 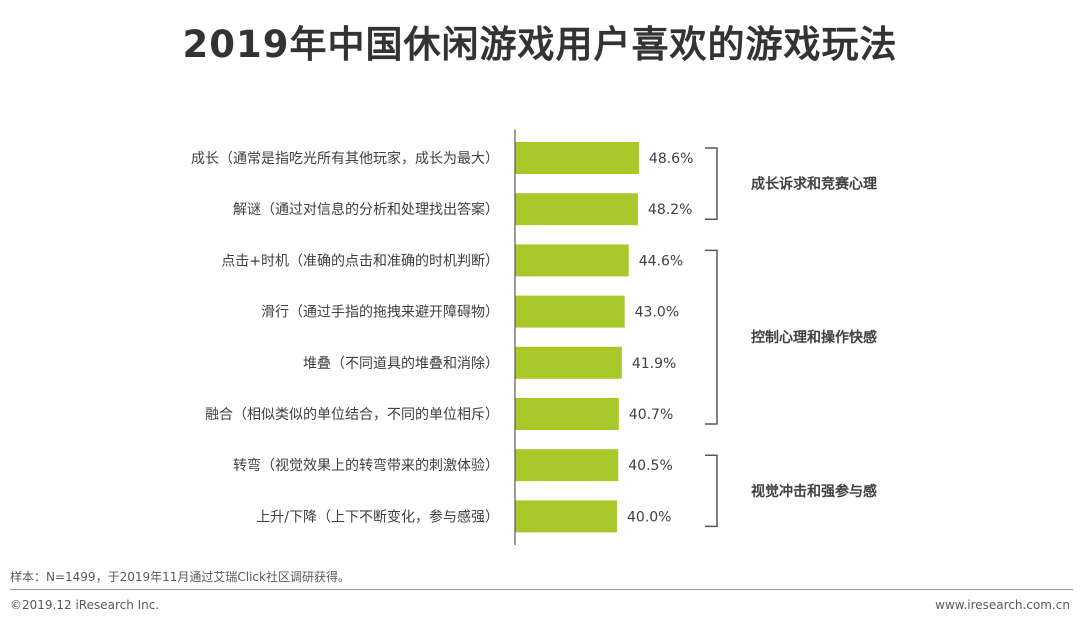 I want to click on value-label: 48.2%, so click(x=670, y=210).